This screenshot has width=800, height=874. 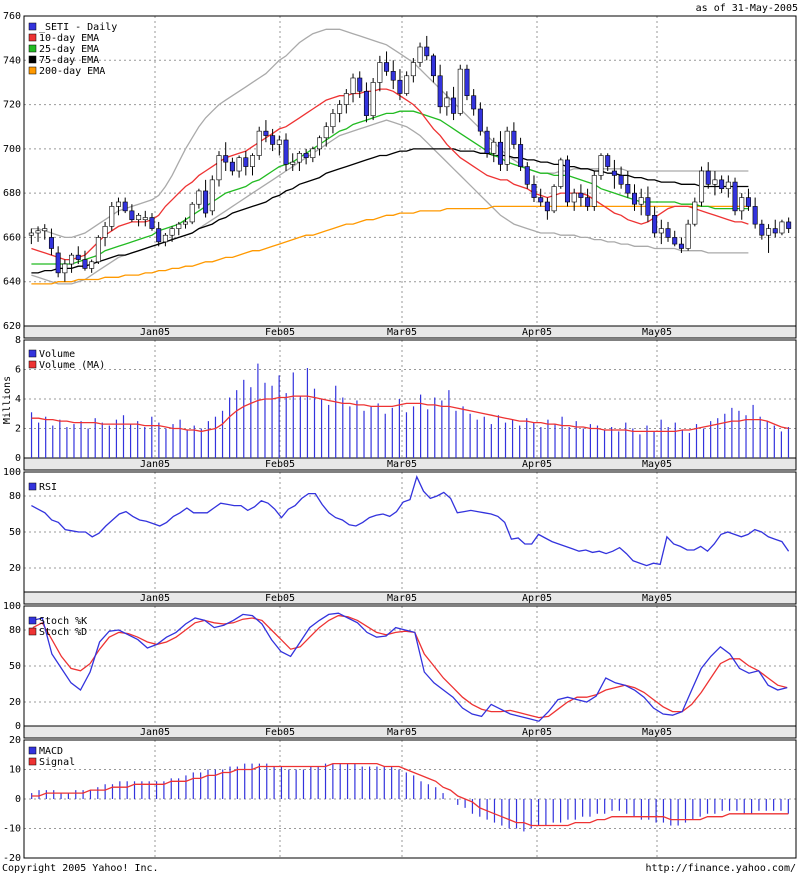 What do you see at coordinates (390, 211) in the screenshot?
I see `ema75-line` at bounding box center [390, 211].